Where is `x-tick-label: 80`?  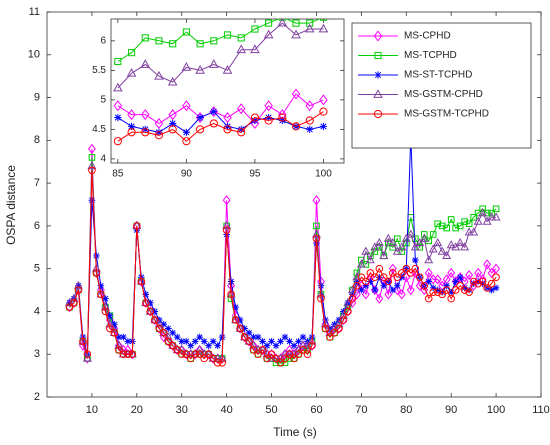
x-tick-label: 80 is located at coordinates (406, 410).